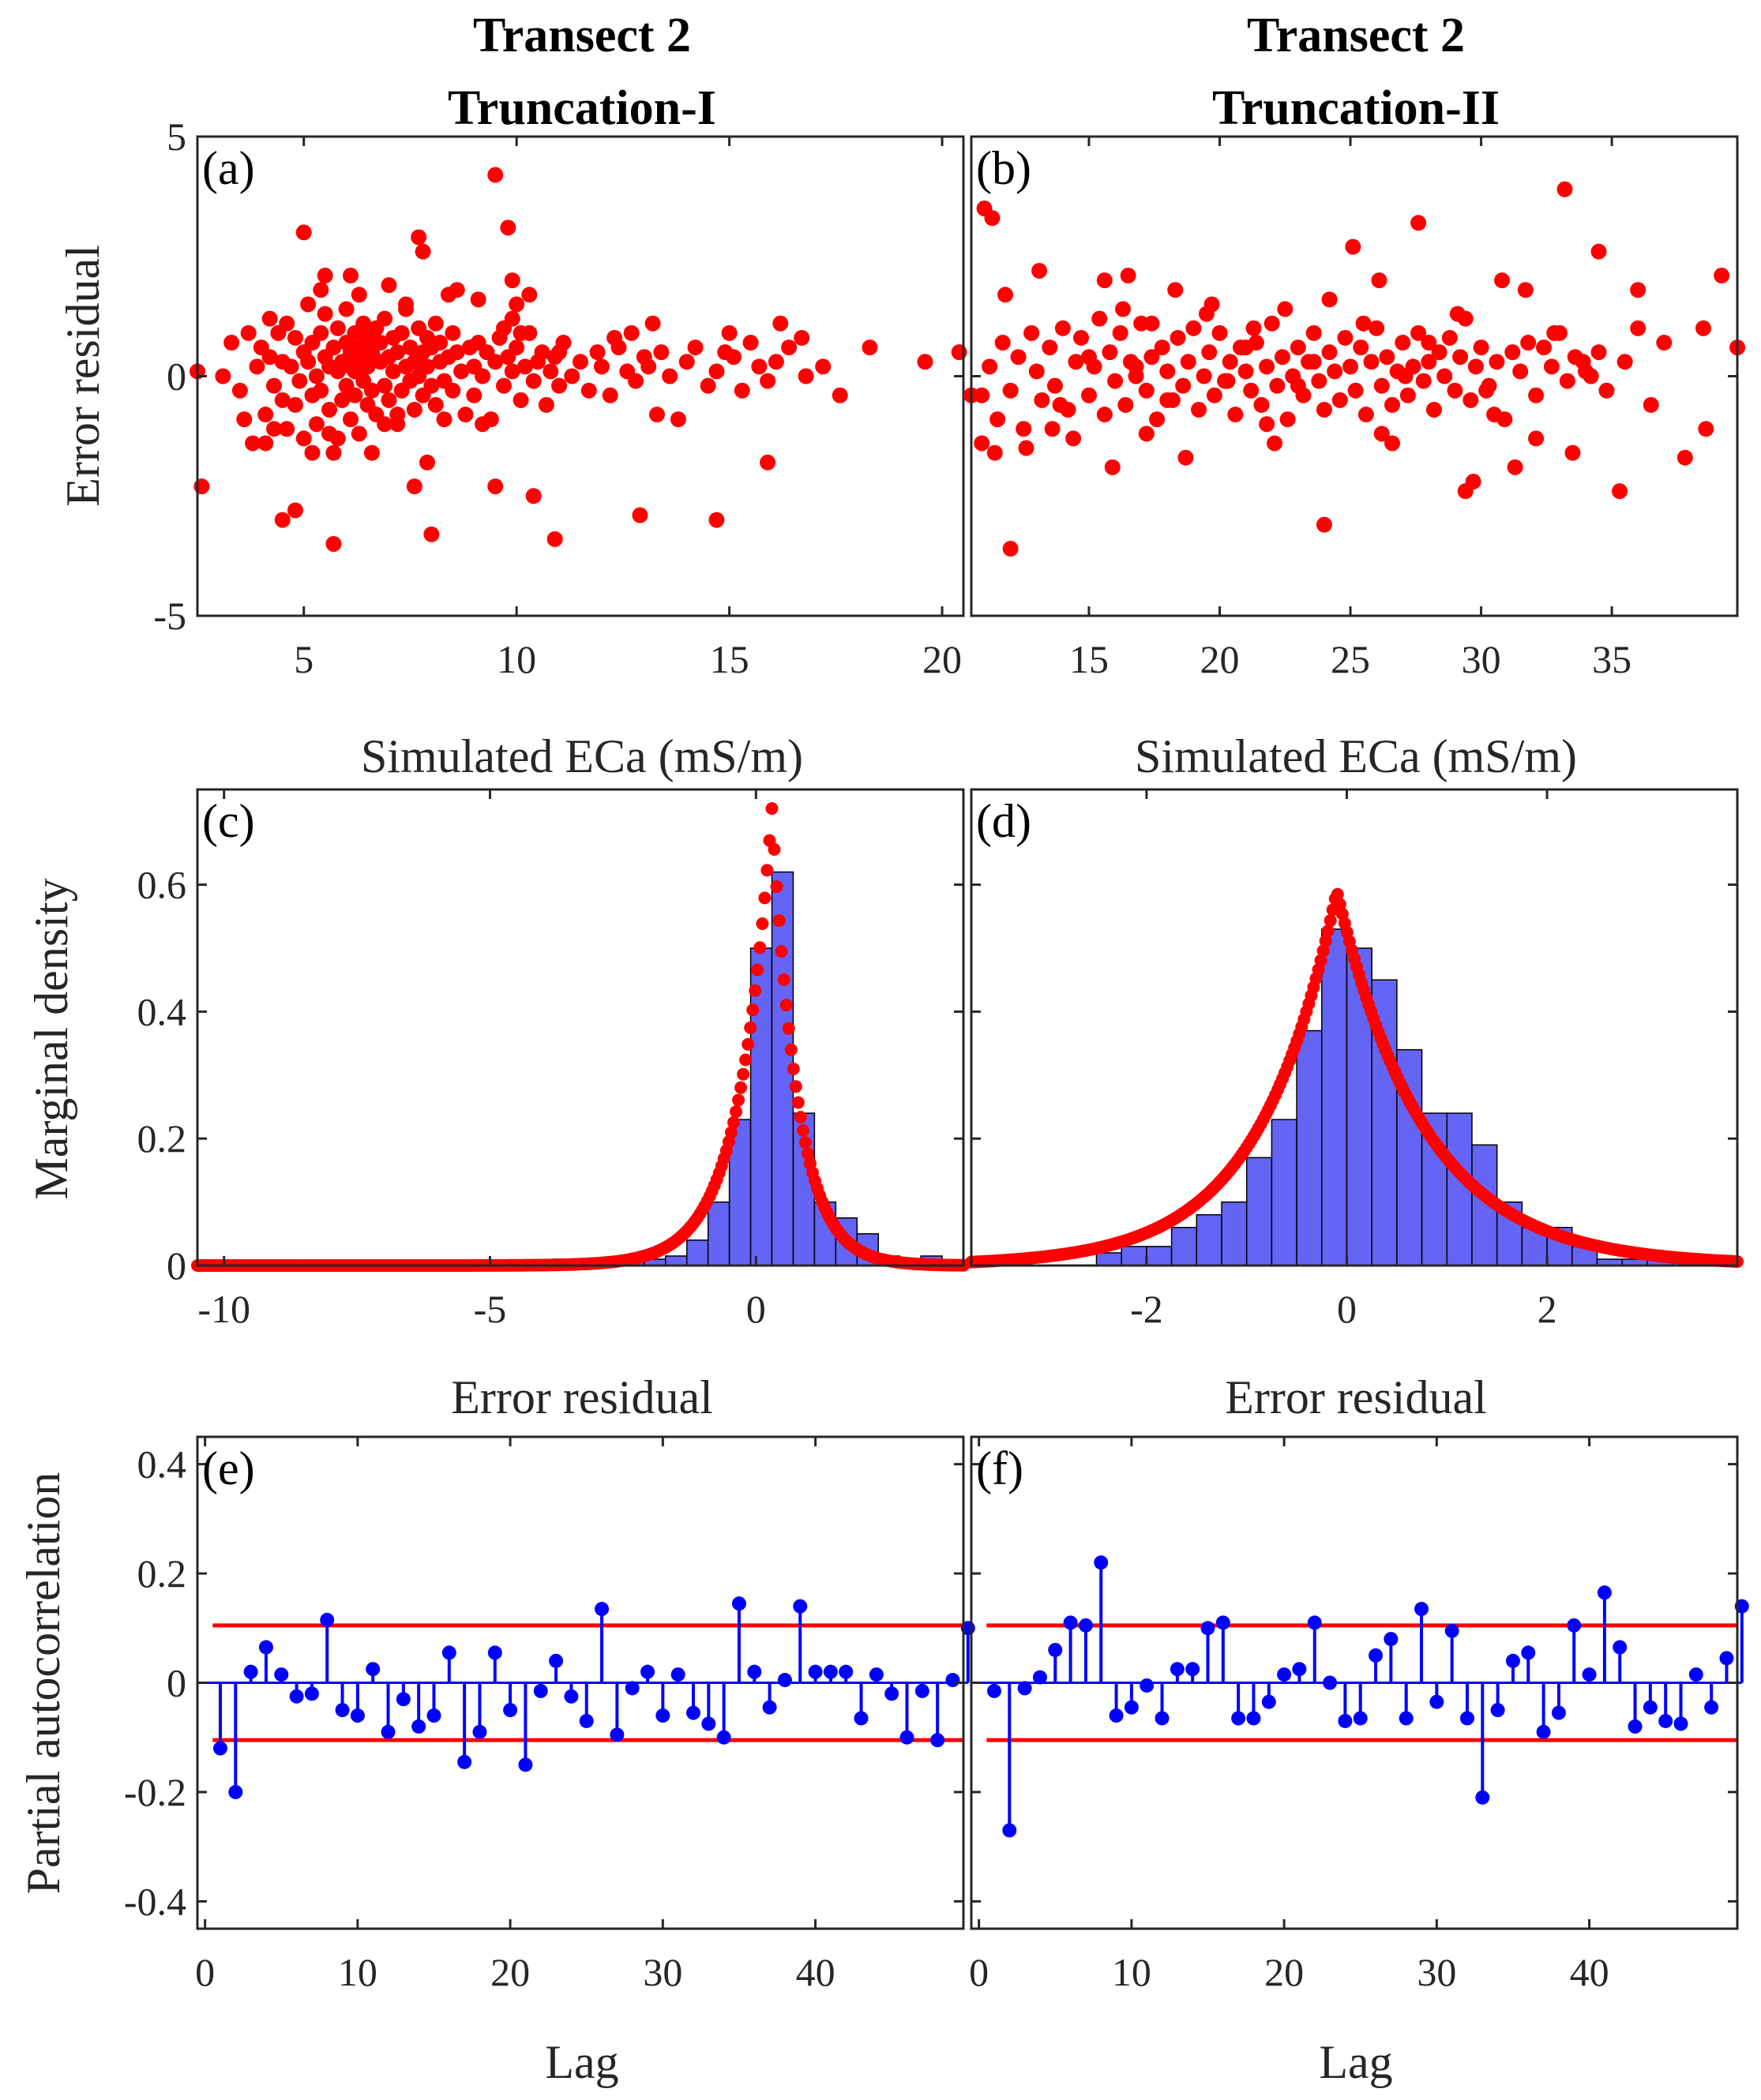 The width and height of the screenshot is (1761, 2100). Describe the element at coordinates (229, 168) in the screenshot. I see `panel-label-a: (a)` at that location.